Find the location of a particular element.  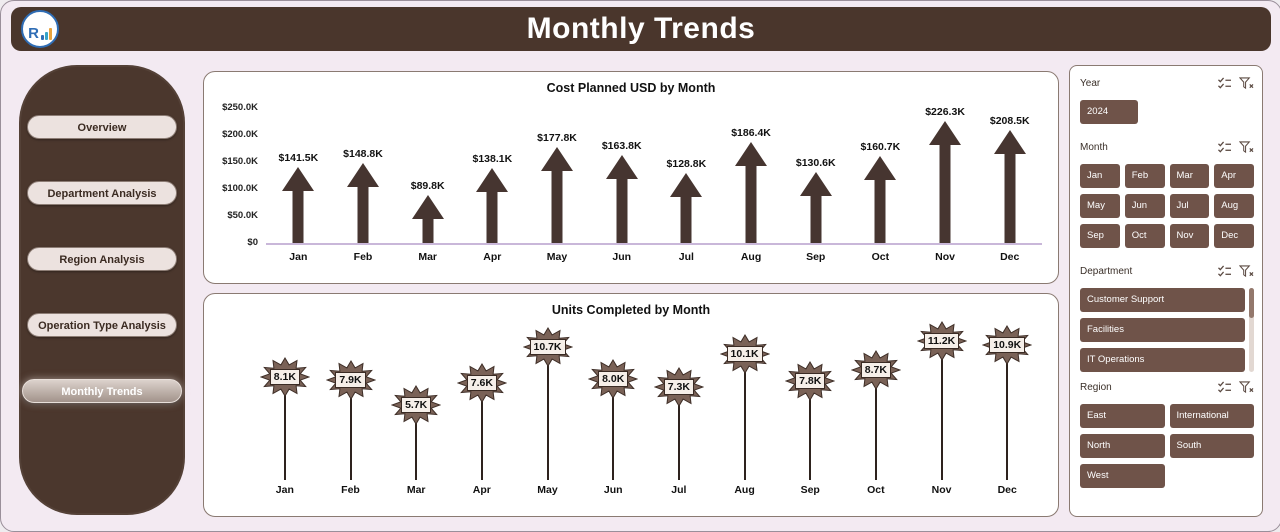

chart-title: Cost Planned USD by Month is located at coordinates (631, 88).